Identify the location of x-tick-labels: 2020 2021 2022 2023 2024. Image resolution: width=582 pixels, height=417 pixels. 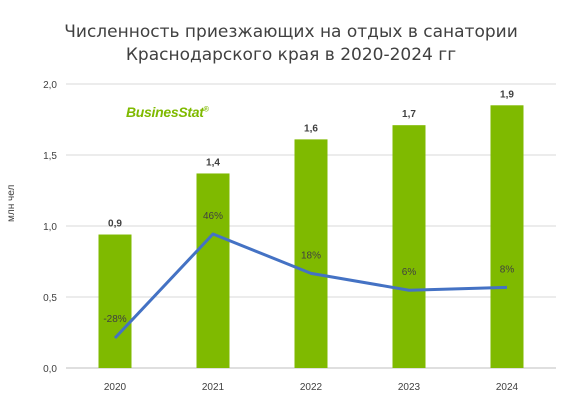
(311, 387).